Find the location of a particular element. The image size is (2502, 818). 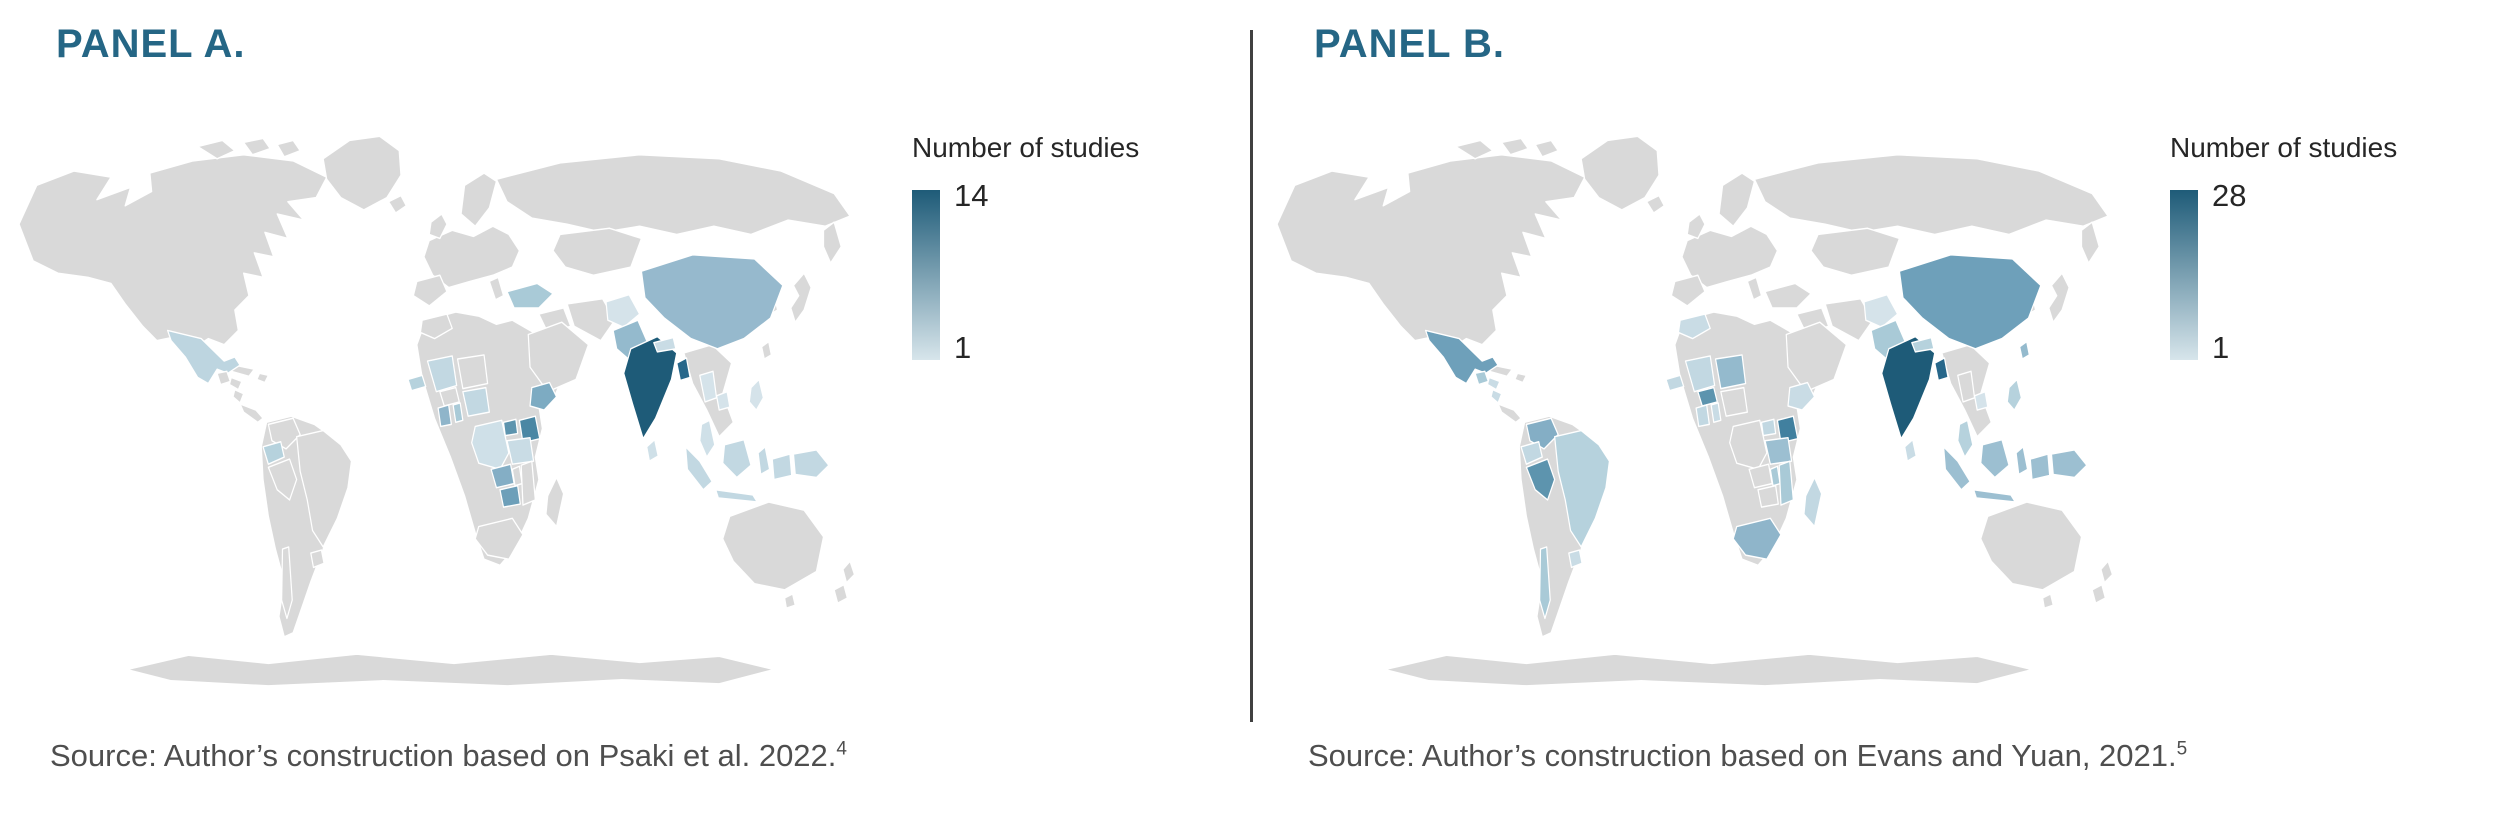

legend-max-label: 14 is located at coordinates (971, 195).